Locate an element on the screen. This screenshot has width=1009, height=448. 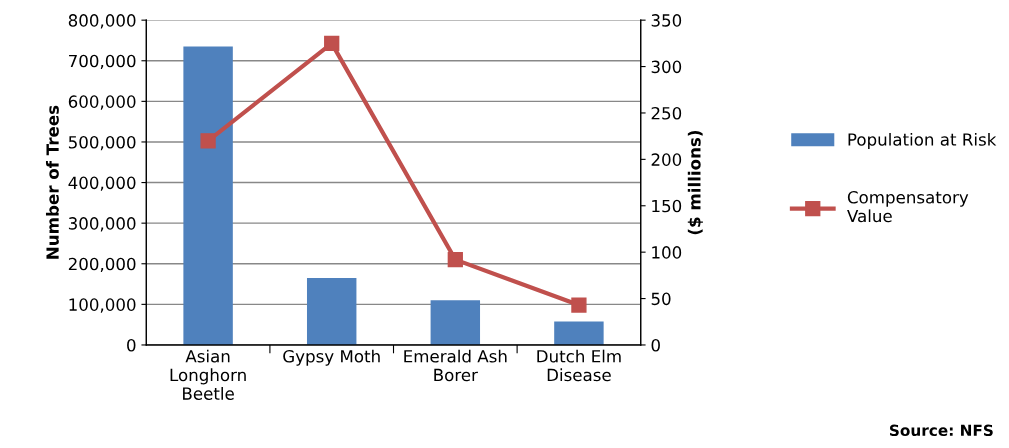
y2-tick-label: 350 is located at coordinates (666, 20).